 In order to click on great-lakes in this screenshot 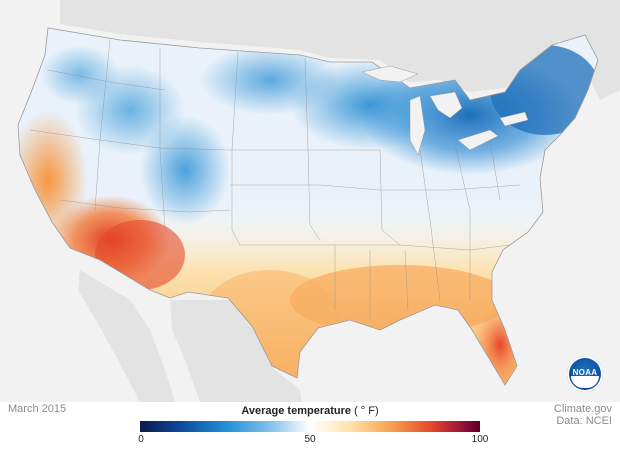, I will do `click(445, 110)`.